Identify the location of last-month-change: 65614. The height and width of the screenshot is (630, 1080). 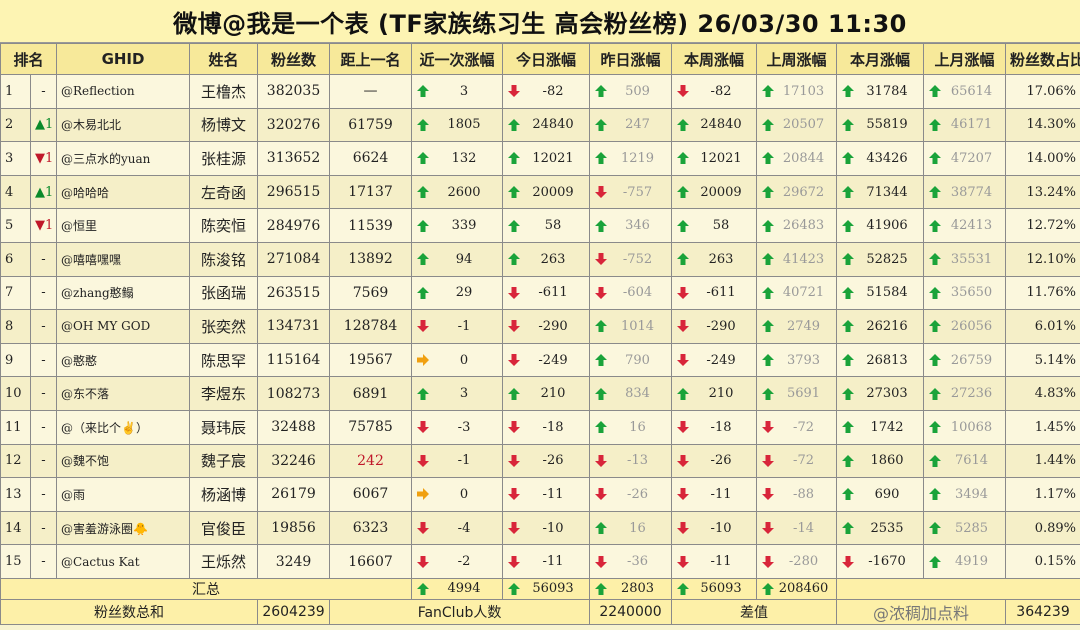
(965, 91).